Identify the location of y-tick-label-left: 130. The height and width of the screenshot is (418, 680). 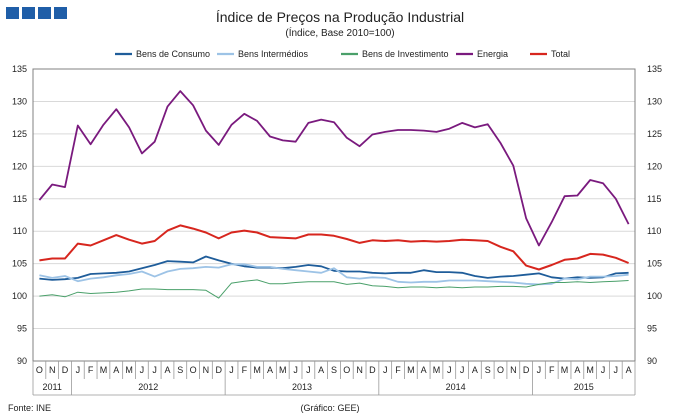
(19, 101).